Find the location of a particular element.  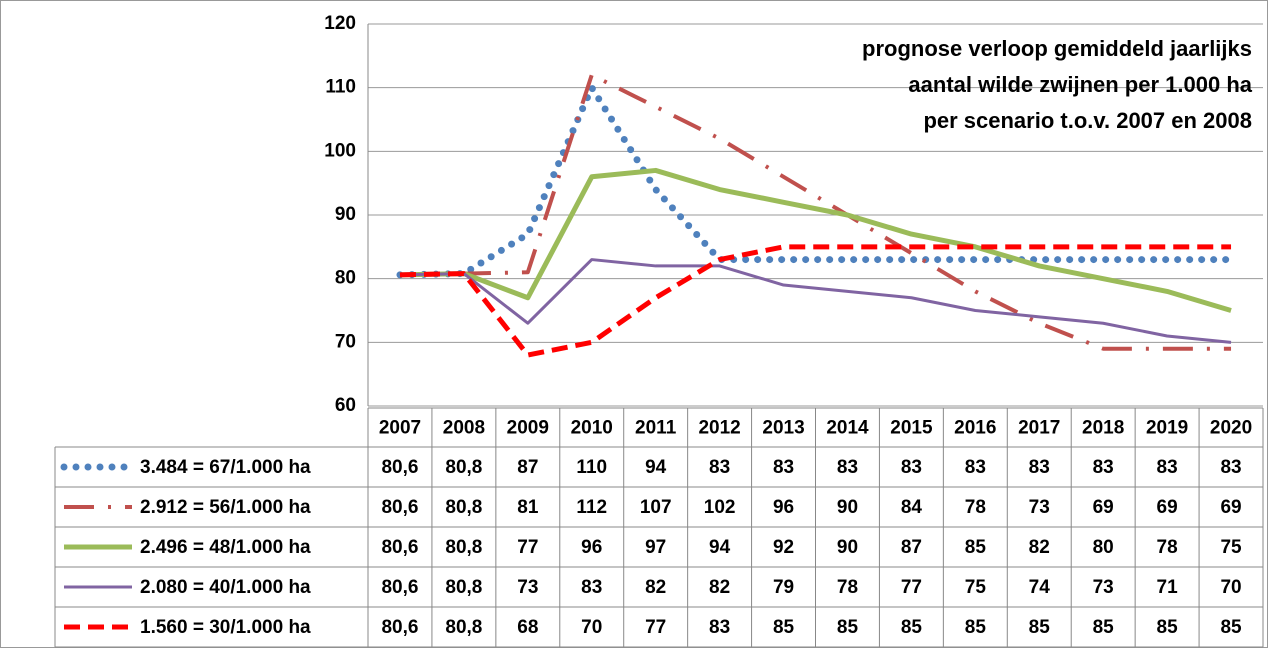

chart-title: per scenario t.o.v. 2007 en 2008 is located at coordinates (1087, 120).